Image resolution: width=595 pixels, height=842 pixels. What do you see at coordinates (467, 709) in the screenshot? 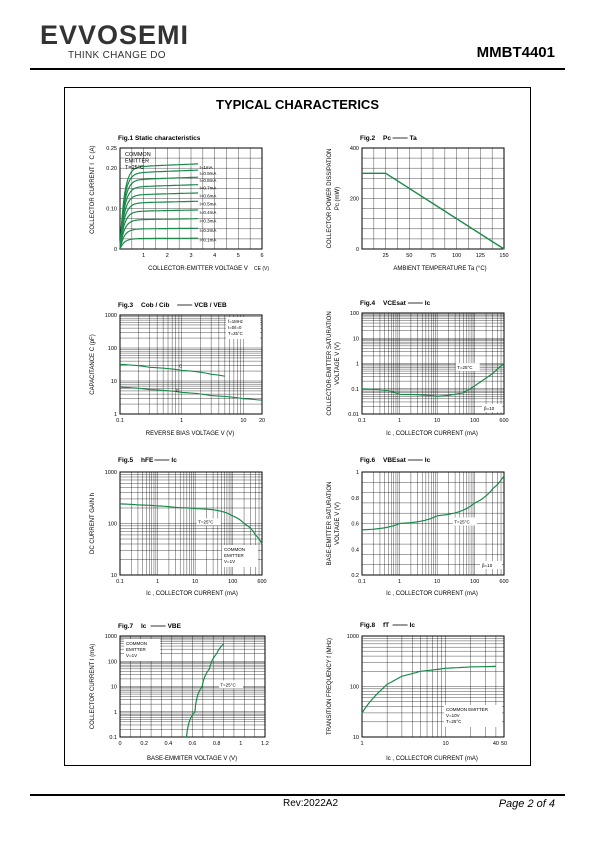
I see `annotation-text: COMMON EMITTER` at bounding box center [467, 709].